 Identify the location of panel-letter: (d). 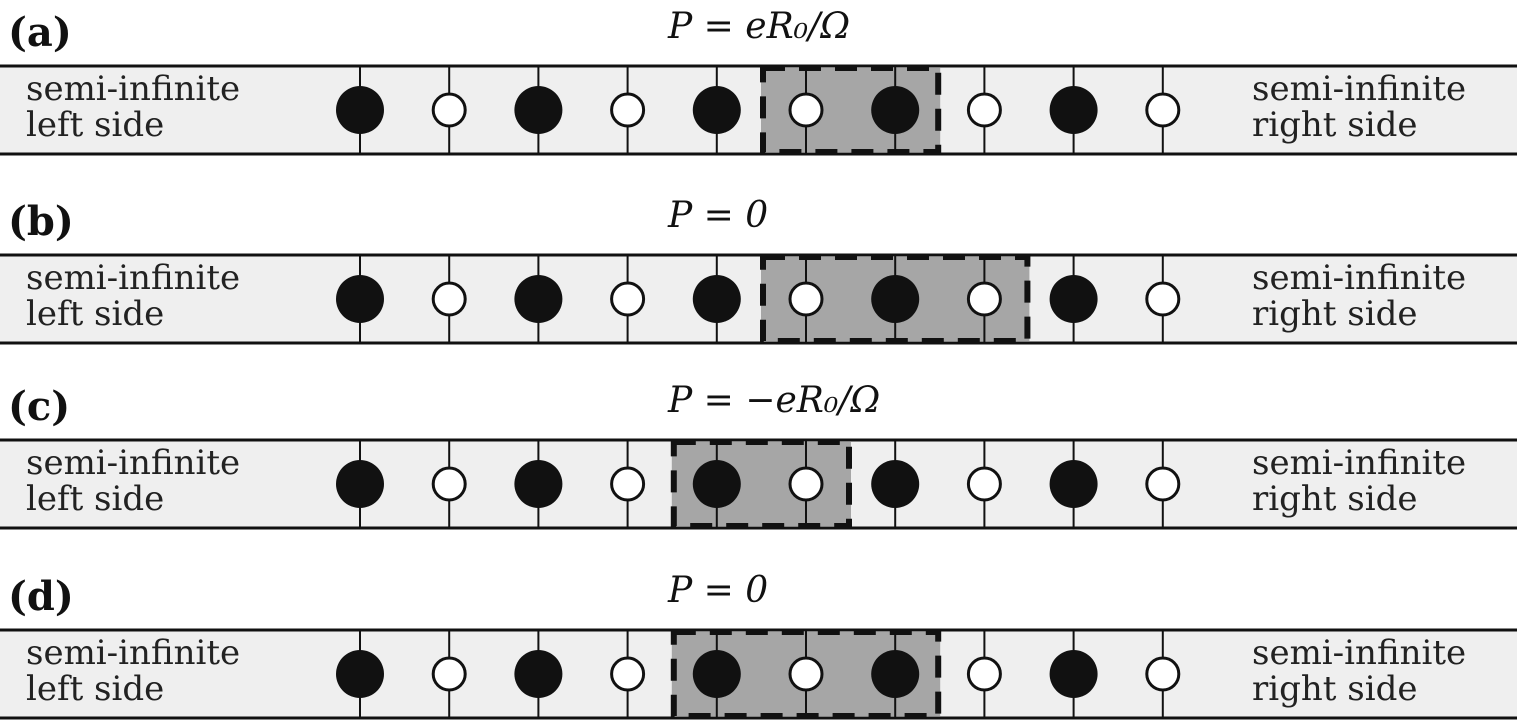
(41, 596).